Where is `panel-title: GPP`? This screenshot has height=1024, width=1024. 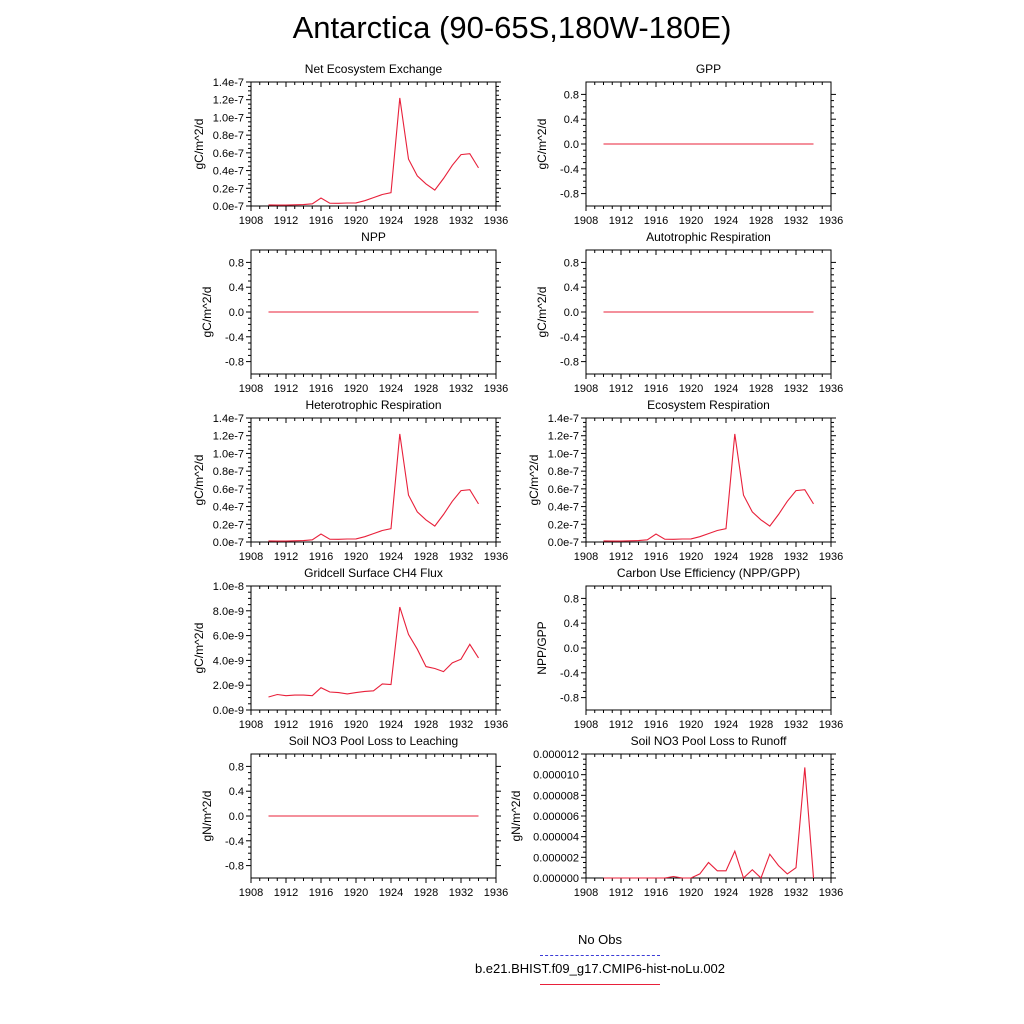
panel-title: GPP is located at coordinates (708, 69).